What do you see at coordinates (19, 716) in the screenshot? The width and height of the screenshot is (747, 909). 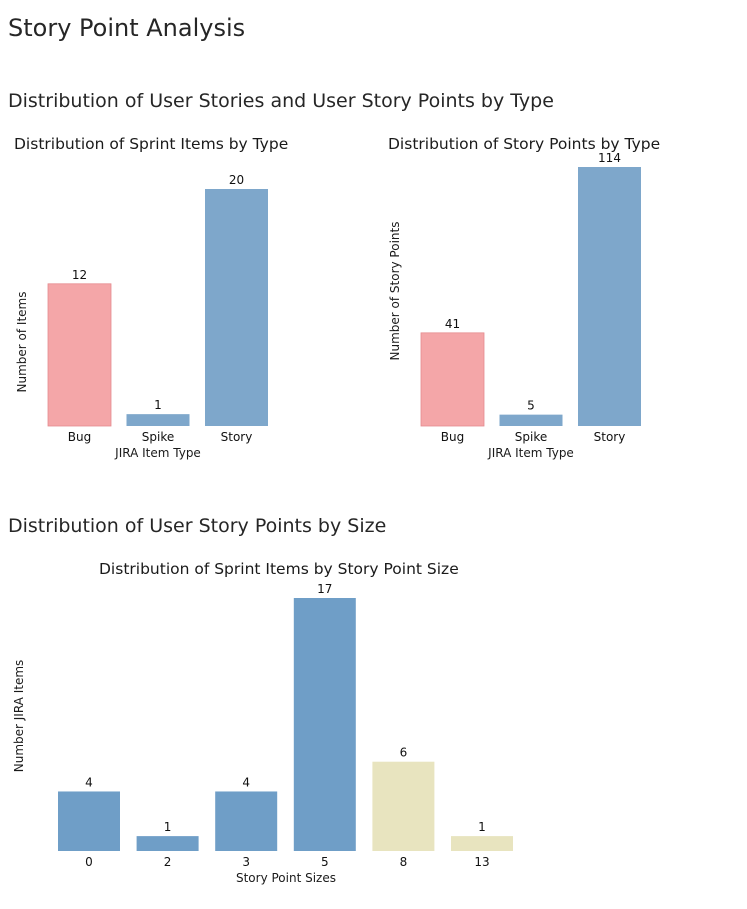 I see `y-axis-label: Number JIRA Items` at bounding box center [19, 716].